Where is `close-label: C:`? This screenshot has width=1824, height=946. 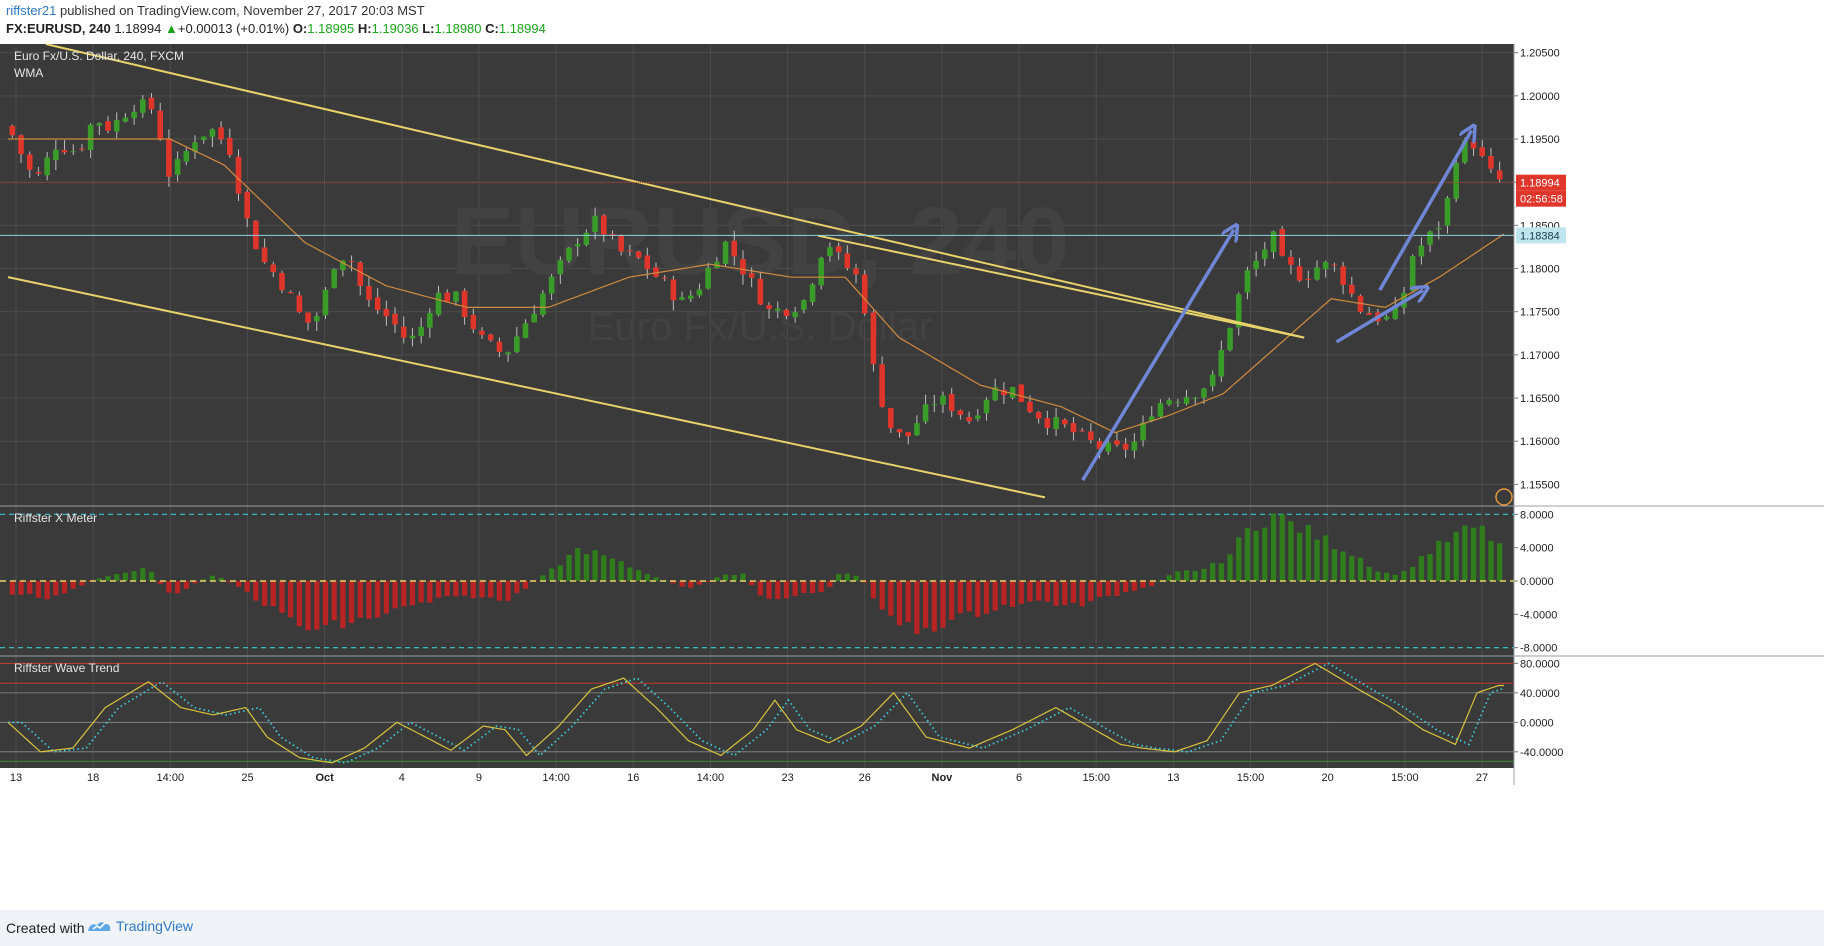
close-label: C: is located at coordinates (492, 28).